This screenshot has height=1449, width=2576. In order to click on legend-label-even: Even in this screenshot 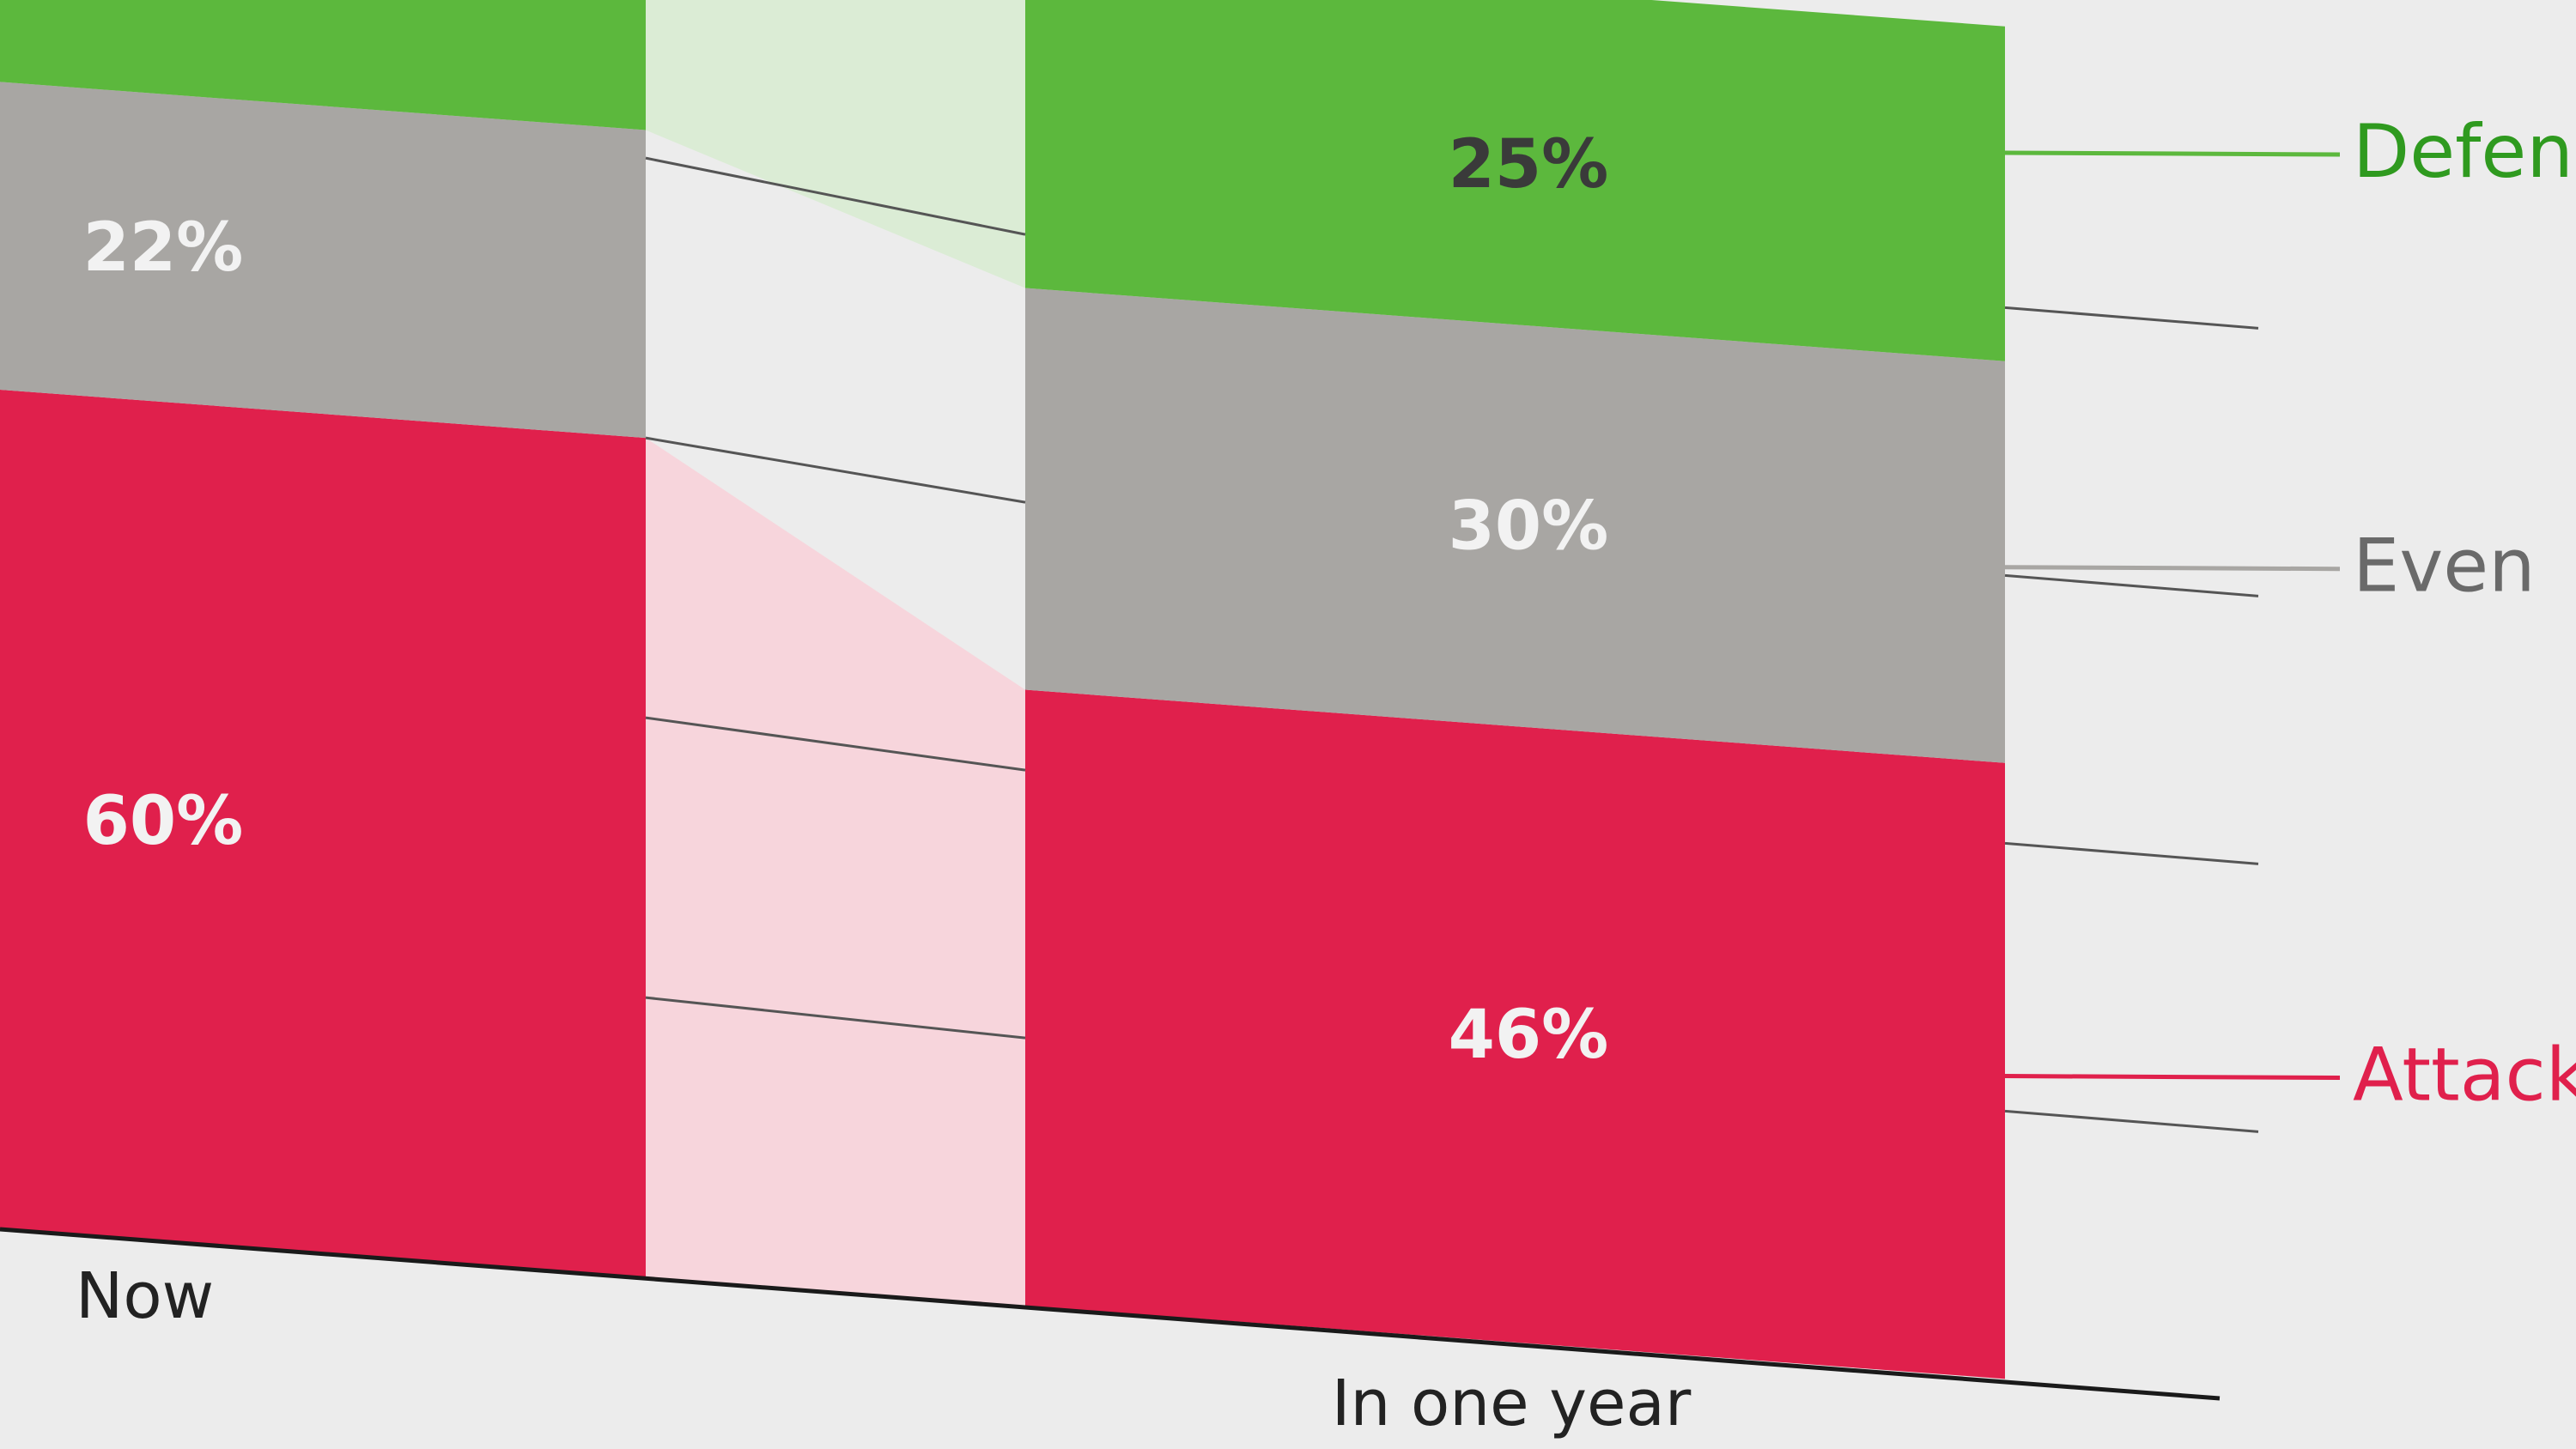, I will do `click(2444, 566)`.